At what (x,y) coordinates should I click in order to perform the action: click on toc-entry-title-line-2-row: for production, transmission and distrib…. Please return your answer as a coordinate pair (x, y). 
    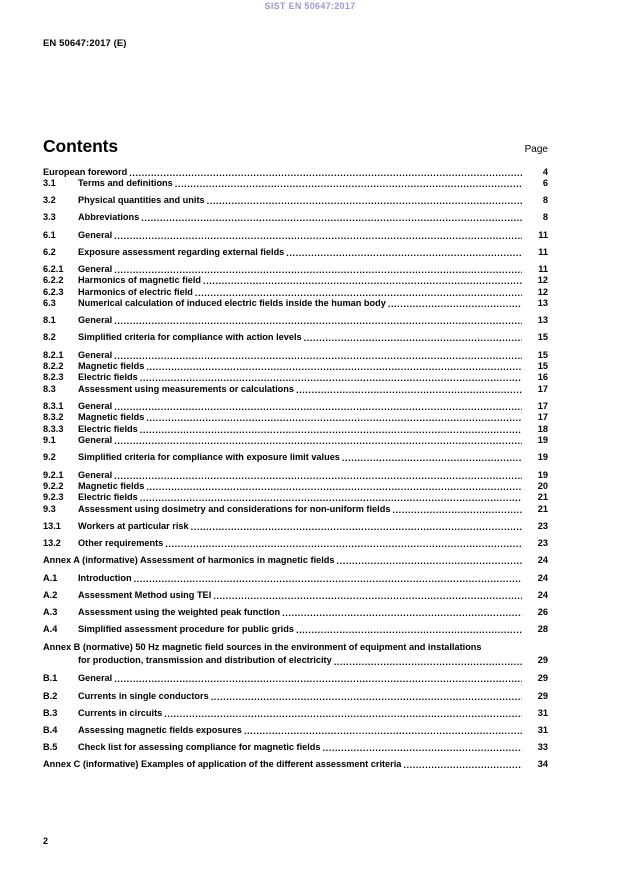
    Looking at the image, I should click on (295, 660).